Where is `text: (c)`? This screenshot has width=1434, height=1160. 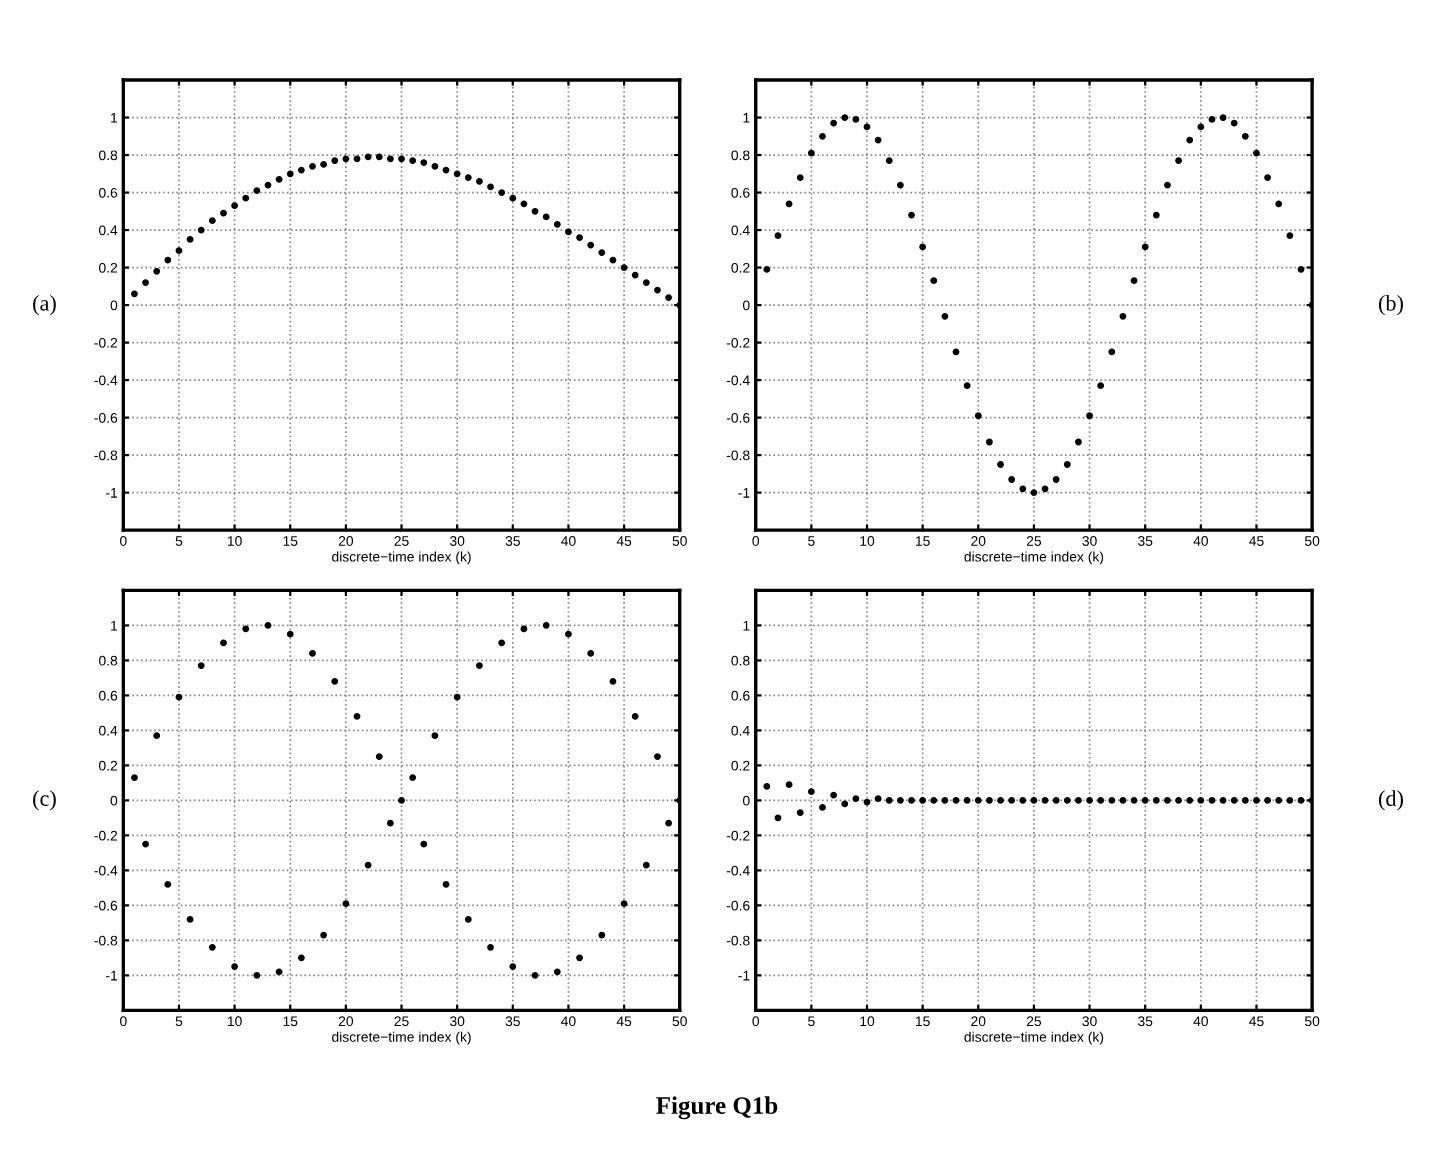 text: (c) is located at coordinates (44, 800).